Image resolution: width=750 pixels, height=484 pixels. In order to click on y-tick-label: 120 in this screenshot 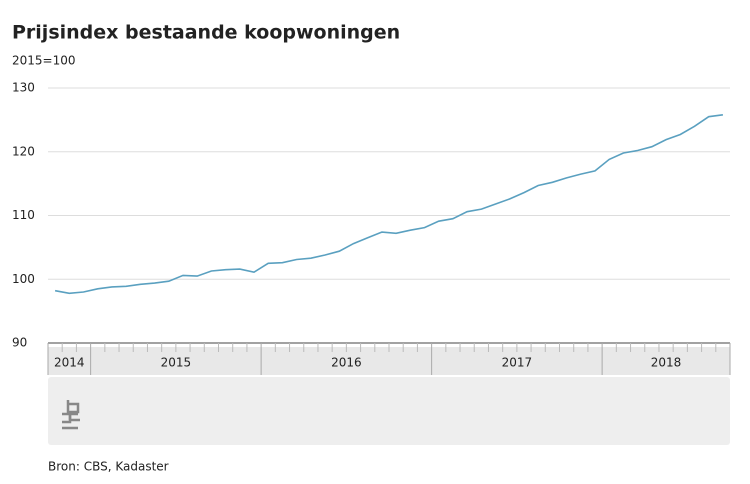, I will do `click(23, 151)`.